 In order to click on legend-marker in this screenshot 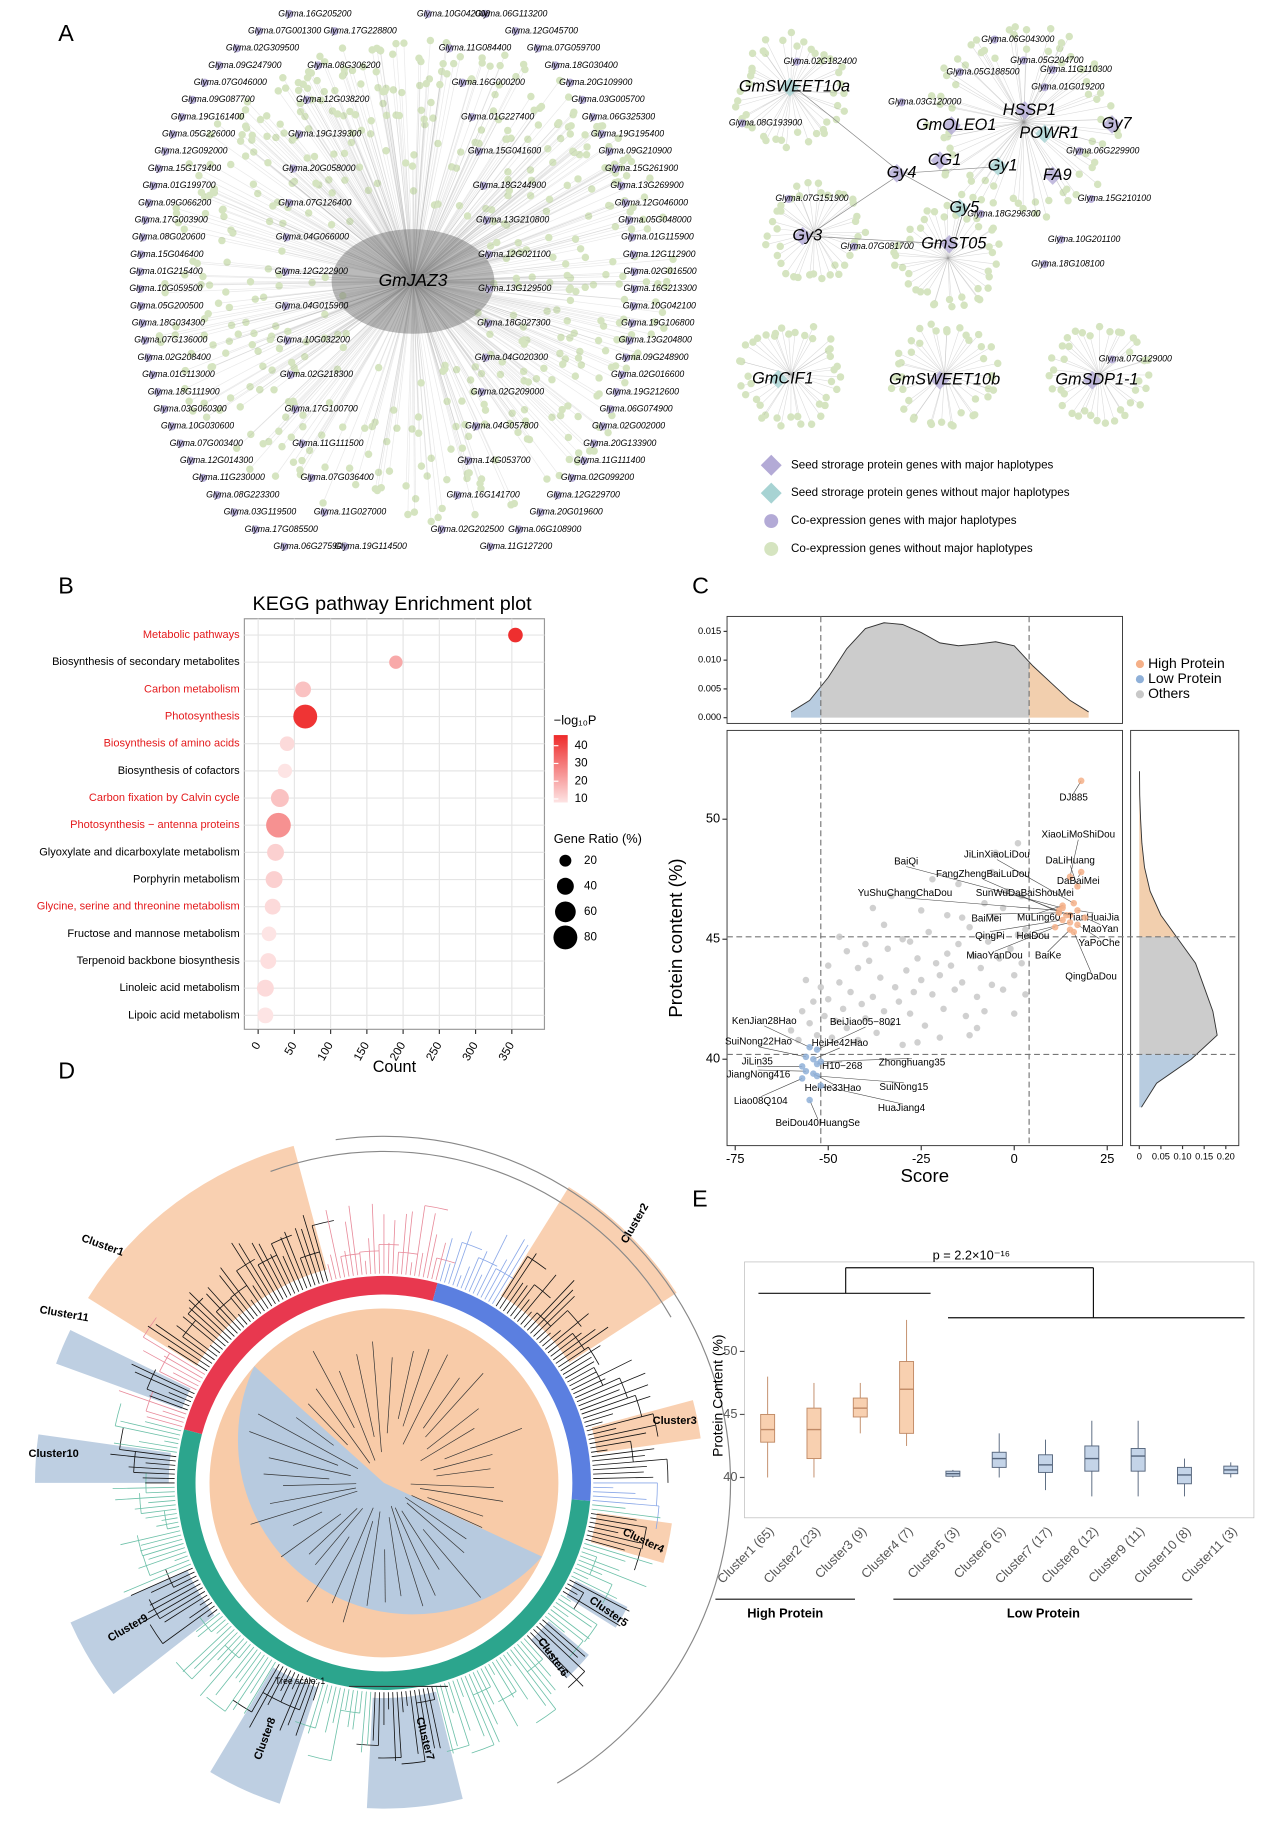, I will do `click(771, 521)`.